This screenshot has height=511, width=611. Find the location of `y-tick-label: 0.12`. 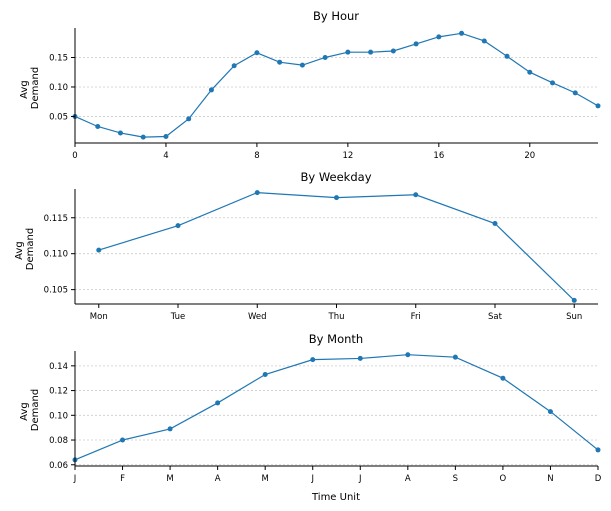

y-tick-label: 0.12 is located at coordinates (58, 392).